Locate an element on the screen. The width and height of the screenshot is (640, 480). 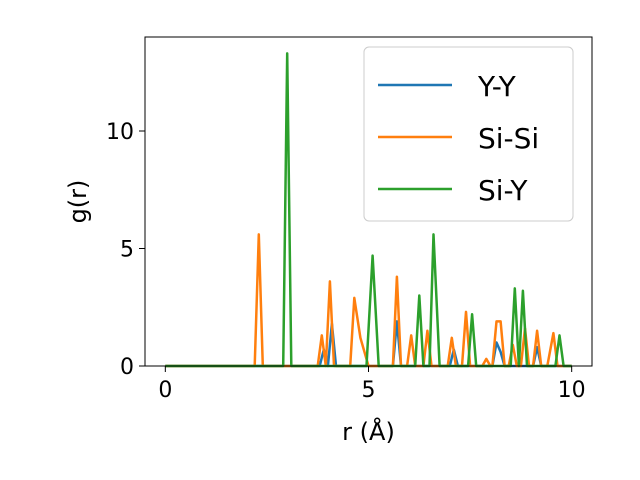
legend-label-si-si: Si-Si is located at coordinates (508, 138).